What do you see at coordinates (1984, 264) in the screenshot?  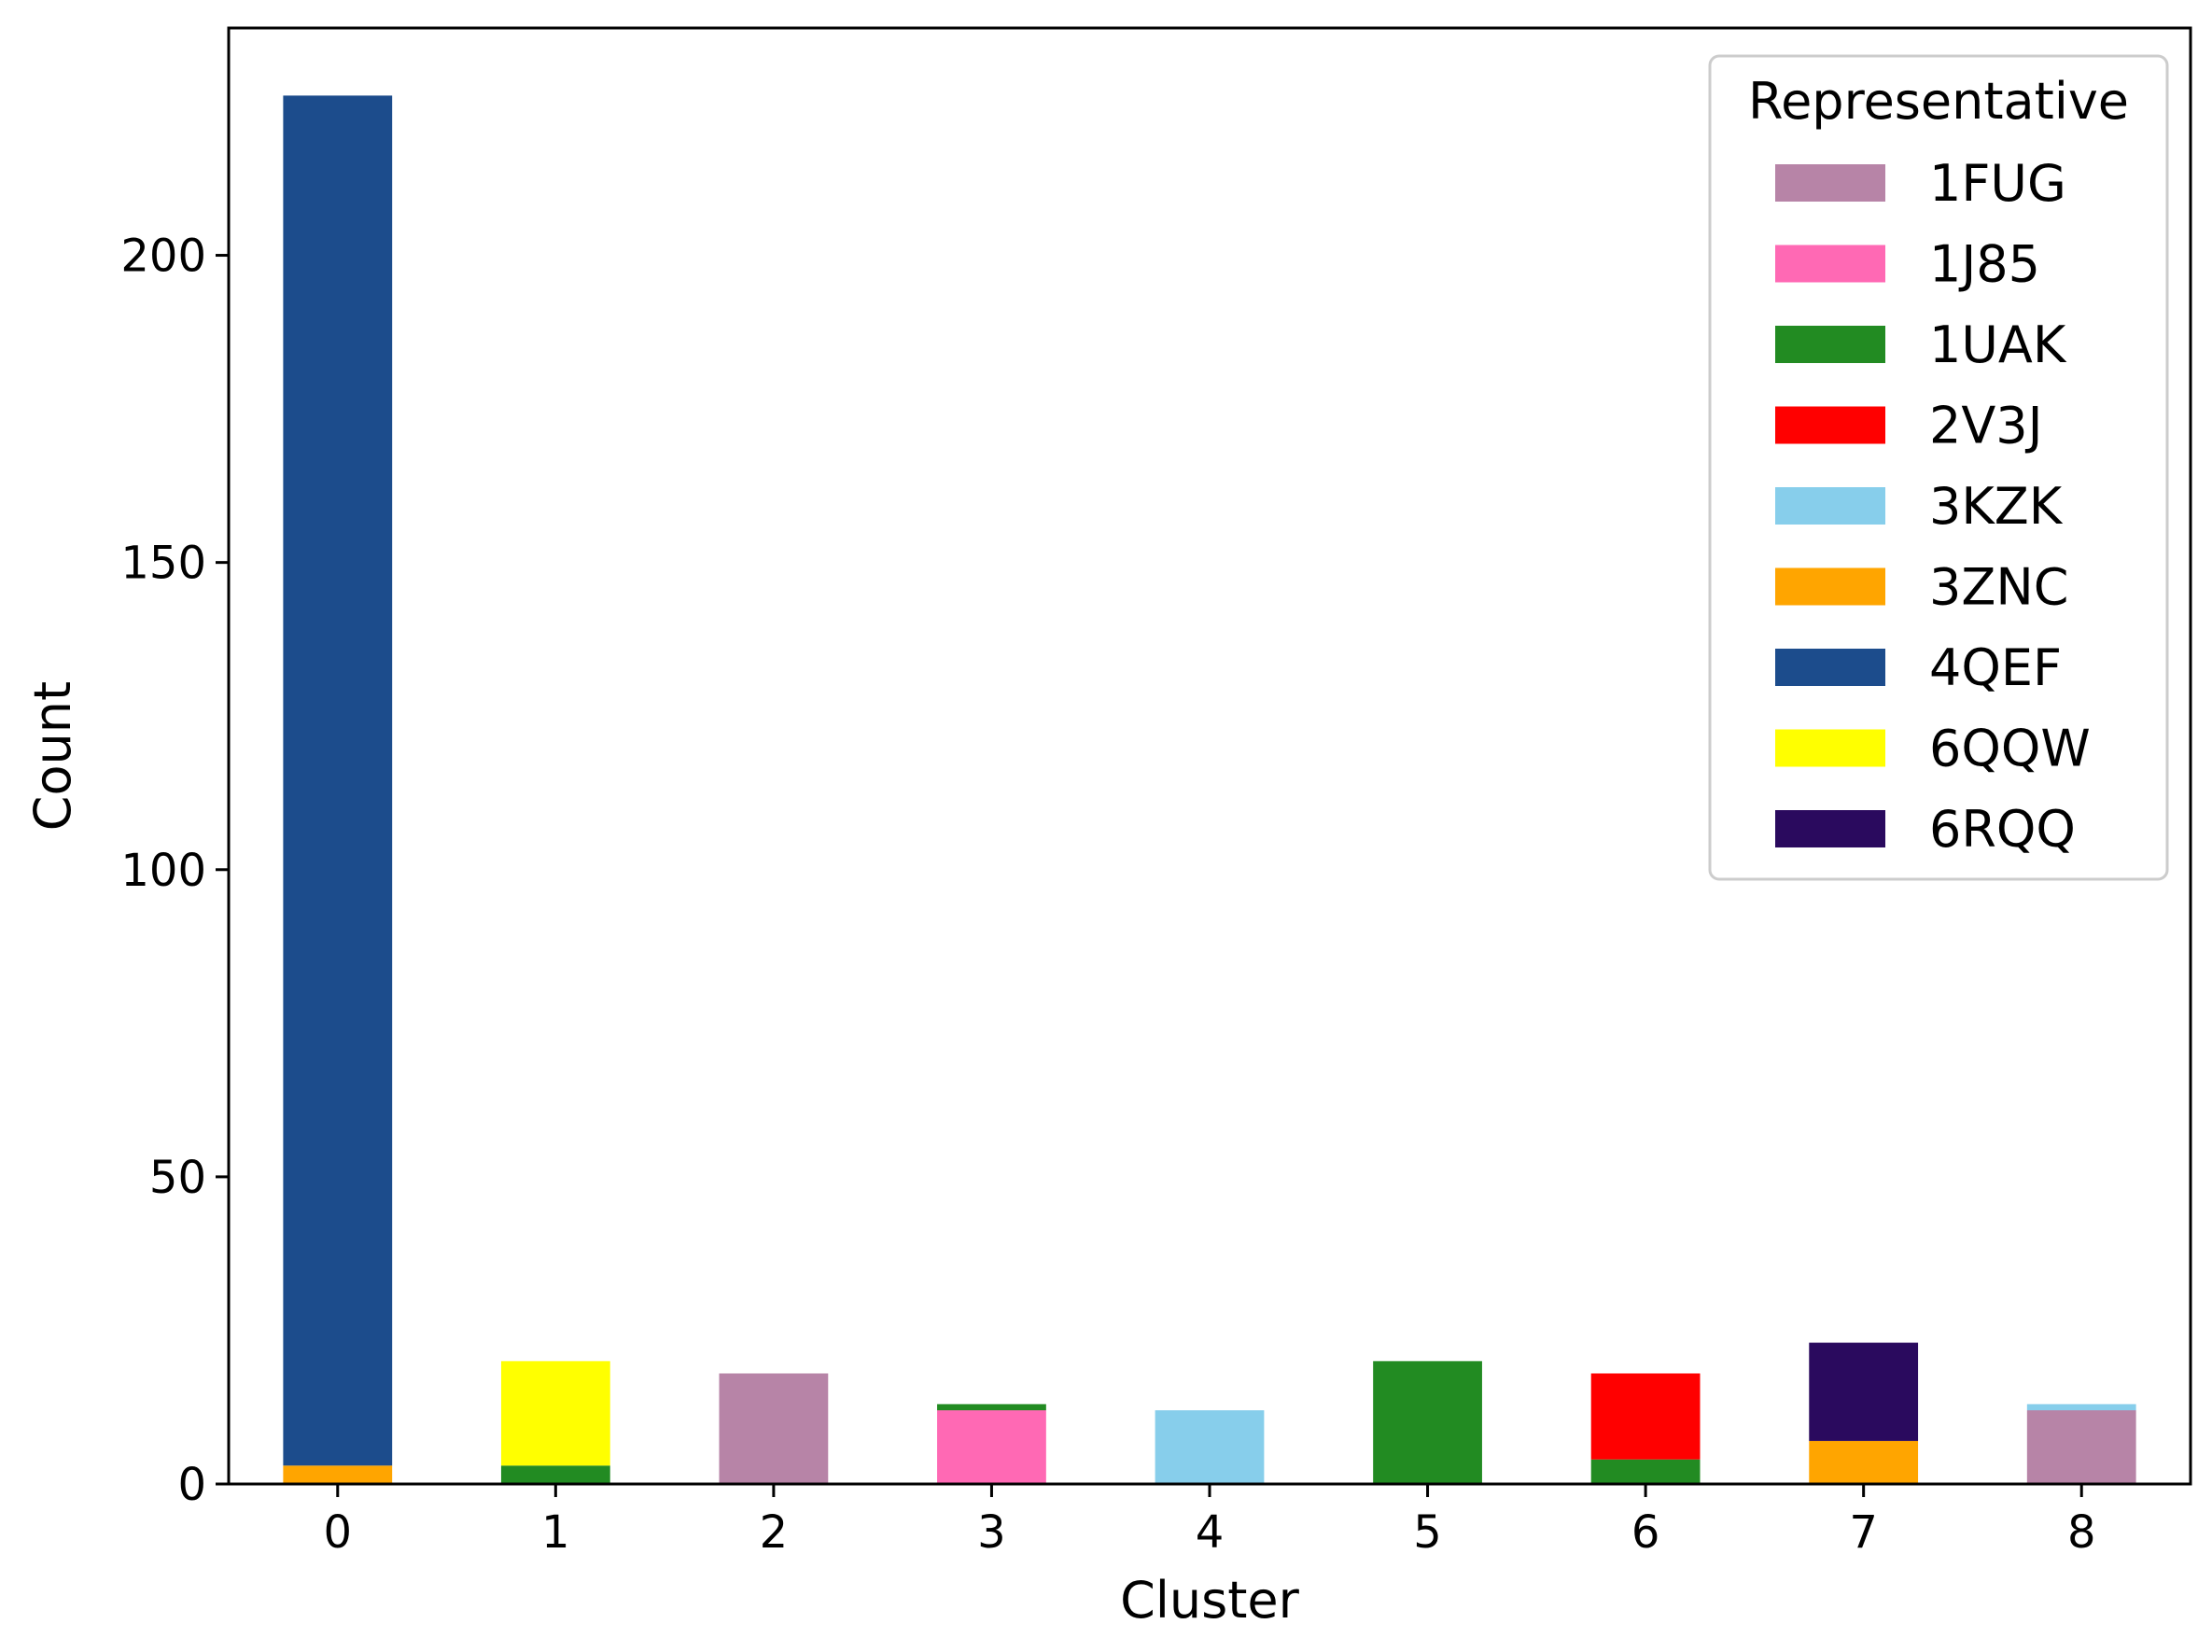 I see `legend-label-1j85: 1J85` at bounding box center [1984, 264].